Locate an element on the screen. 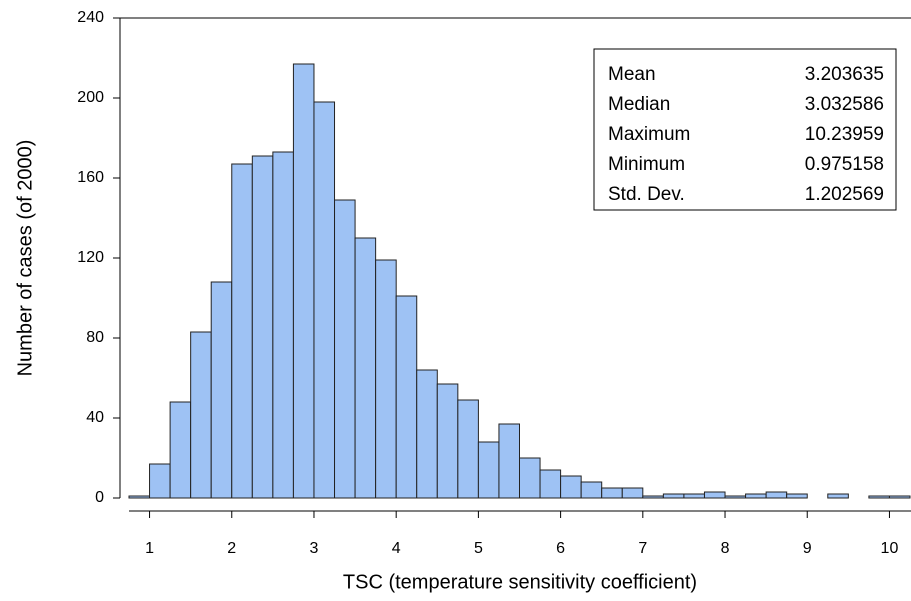 The height and width of the screenshot is (601, 911). stat-value: 1.202569 is located at coordinates (844, 194).